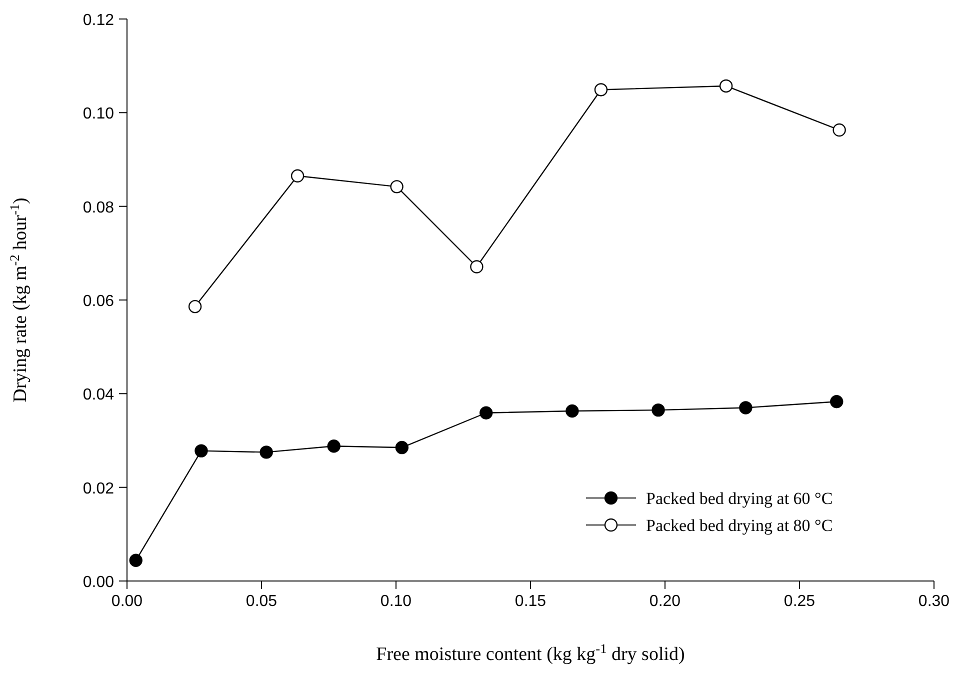  What do you see at coordinates (127, 601) in the screenshot?
I see `x-tick-label: 0.00` at bounding box center [127, 601].